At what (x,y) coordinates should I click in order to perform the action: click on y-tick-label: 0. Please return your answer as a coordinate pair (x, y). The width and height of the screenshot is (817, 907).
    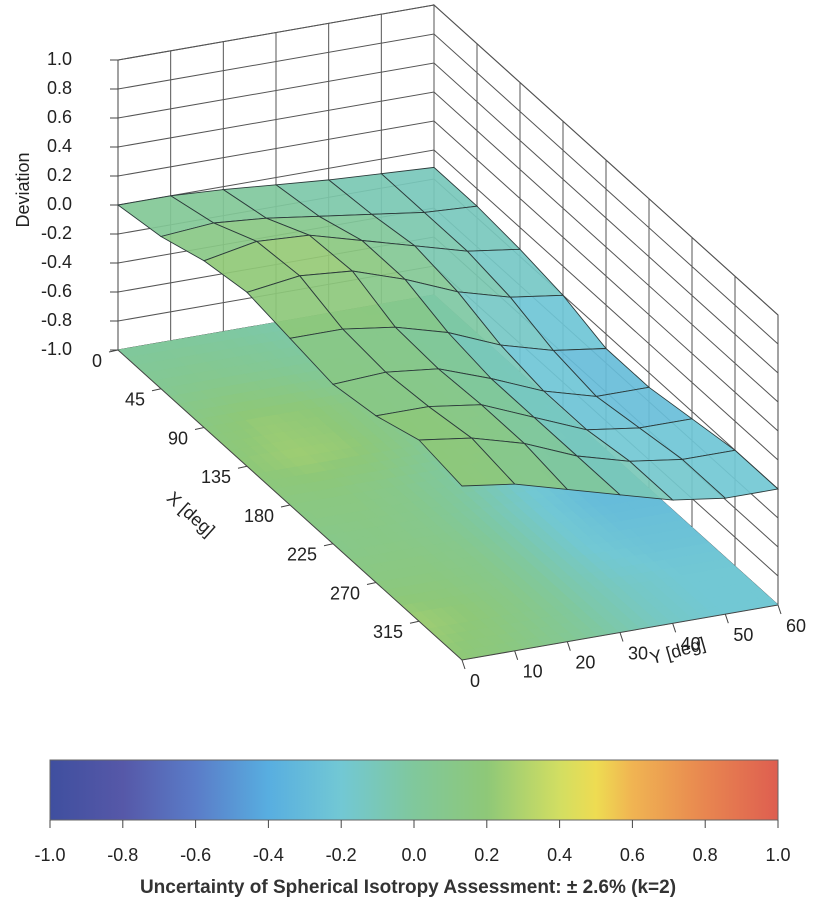
    Looking at the image, I should click on (475, 681).